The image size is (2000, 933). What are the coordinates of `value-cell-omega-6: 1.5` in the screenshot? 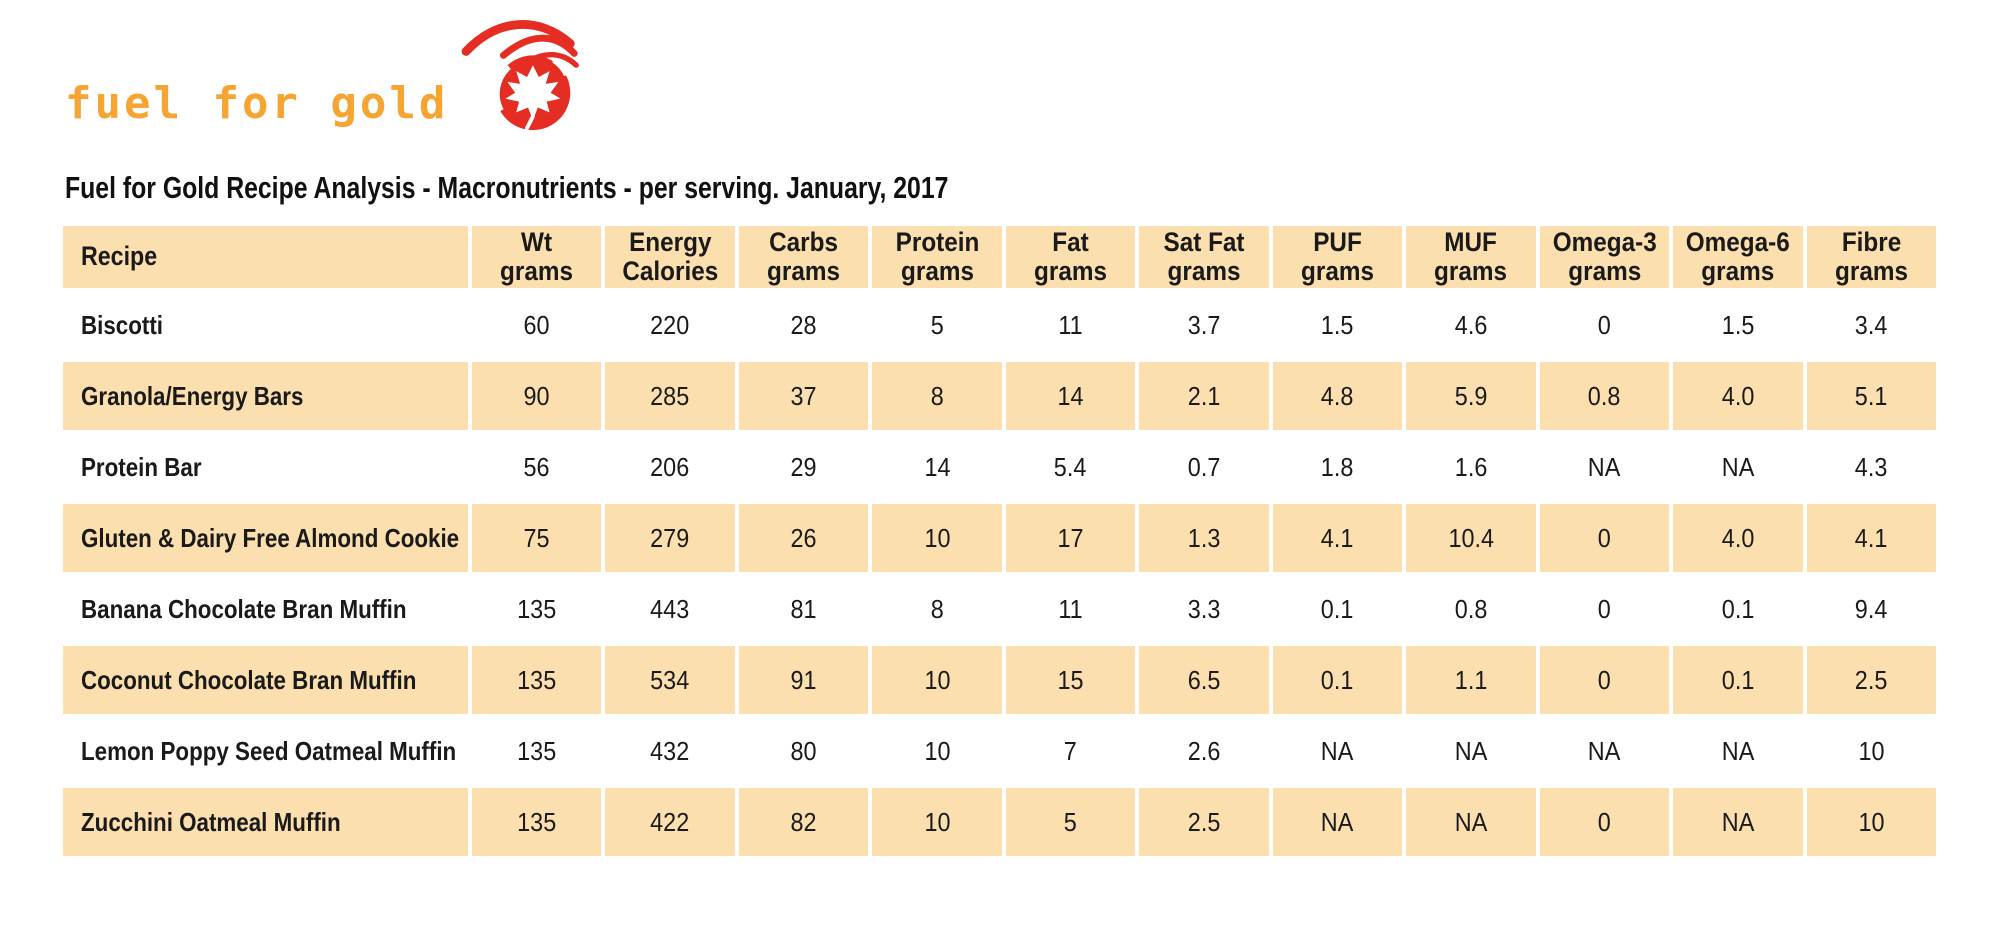 It's located at (1738, 325).